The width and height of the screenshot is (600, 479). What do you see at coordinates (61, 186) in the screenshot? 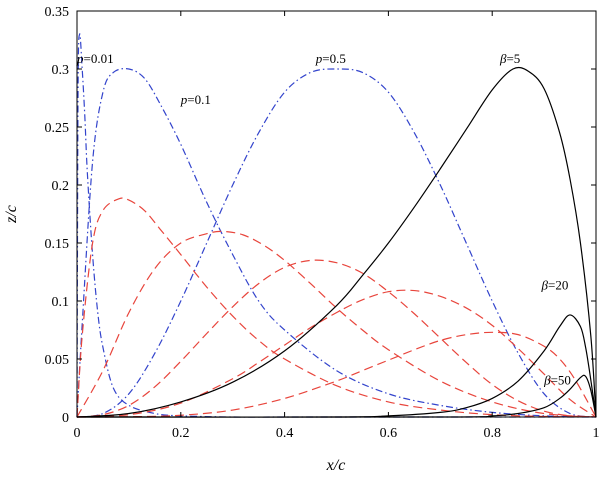
I see `y-tick-label-4: 0.2` at bounding box center [61, 186].